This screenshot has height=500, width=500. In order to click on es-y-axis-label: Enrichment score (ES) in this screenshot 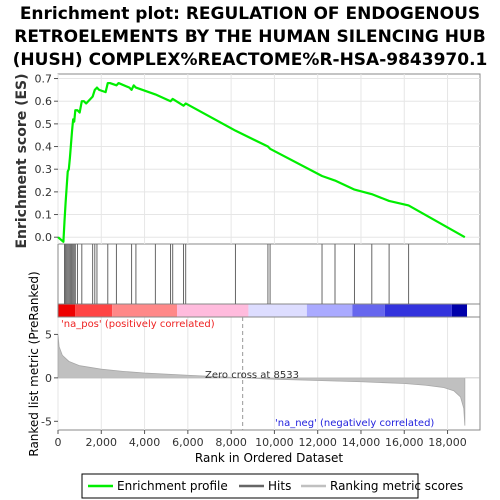, I will do `click(22, 160)`.